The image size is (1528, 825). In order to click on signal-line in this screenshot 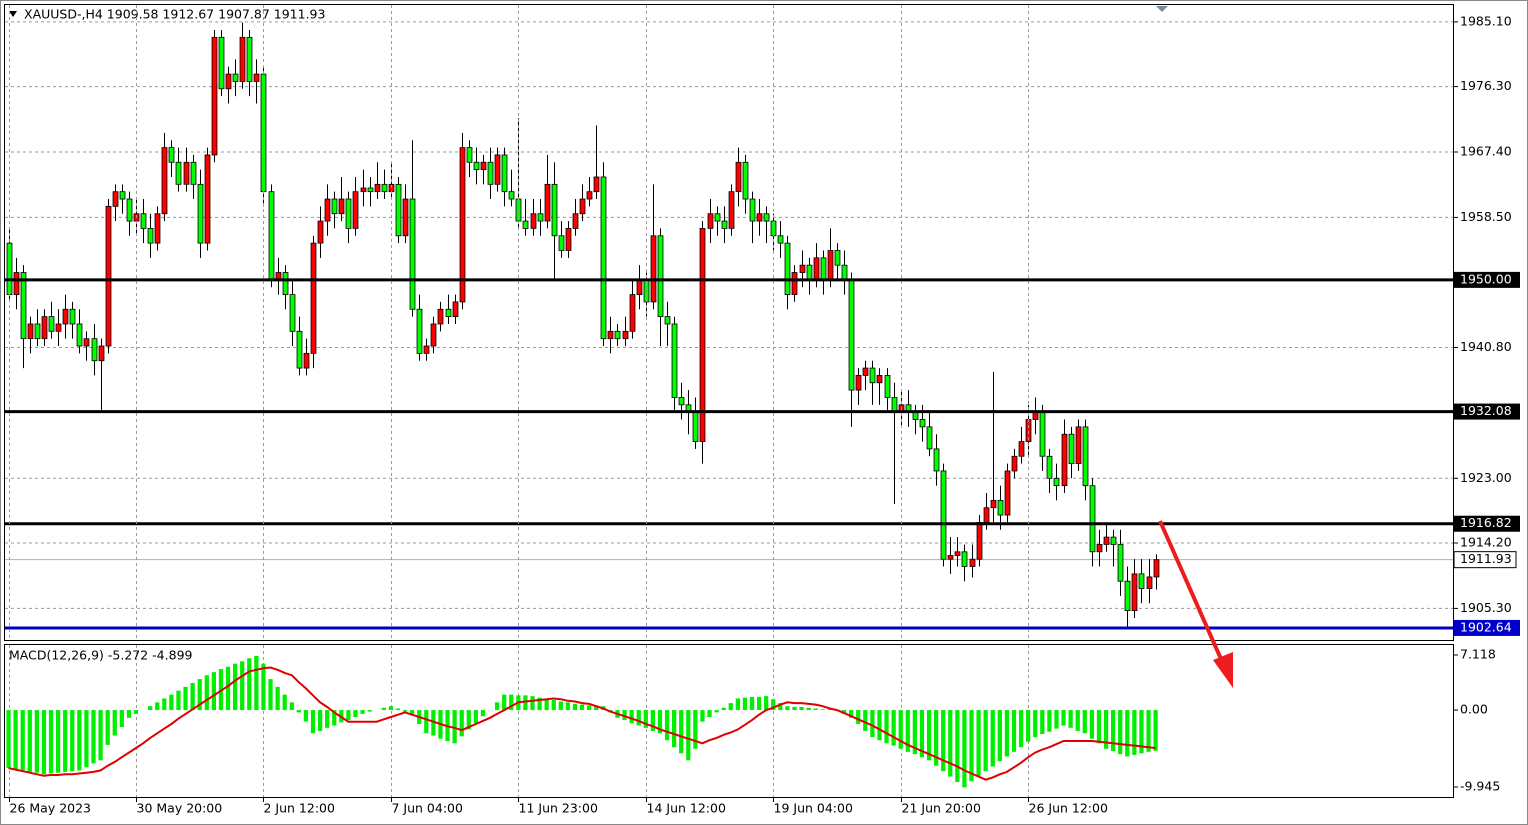, I will do `click(582, 723)`.